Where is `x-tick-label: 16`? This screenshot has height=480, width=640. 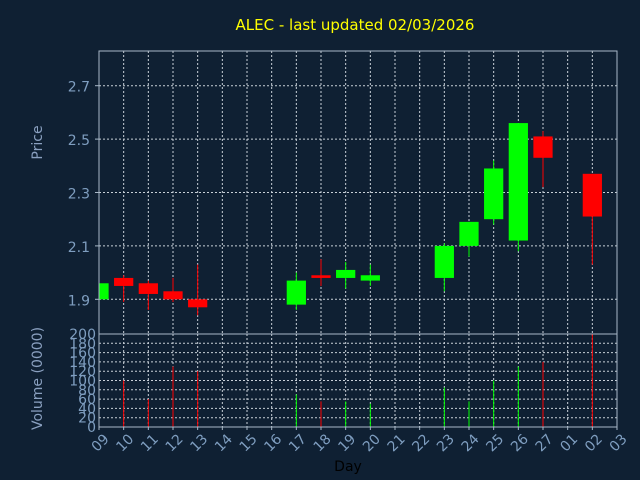 x-tick-label: 16 is located at coordinates (273, 443).